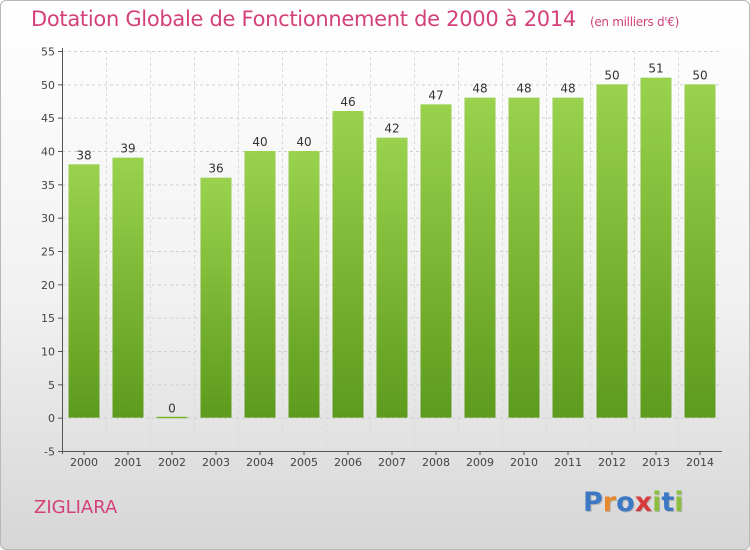 This screenshot has height=550, width=750. What do you see at coordinates (215, 169) in the screenshot?
I see `data-label: 36` at bounding box center [215, 169].